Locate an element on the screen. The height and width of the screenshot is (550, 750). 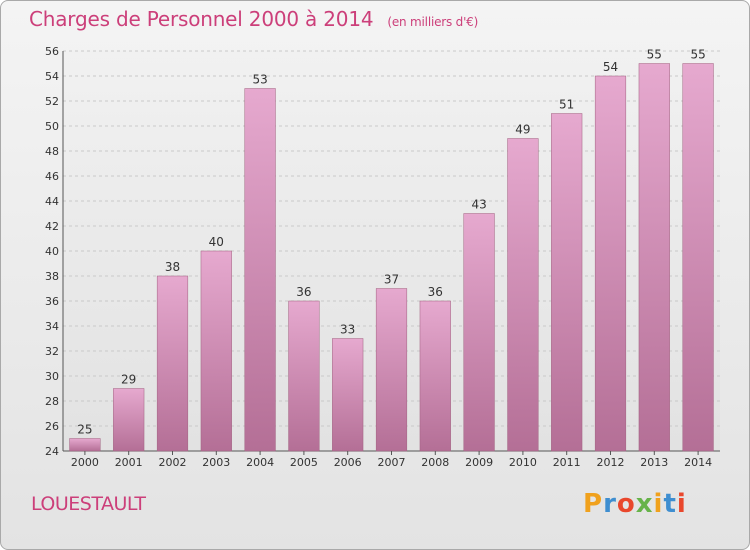
chart-title-text: Charges de Personnel 2000 à 2014 is located at coordinates (201, 19).